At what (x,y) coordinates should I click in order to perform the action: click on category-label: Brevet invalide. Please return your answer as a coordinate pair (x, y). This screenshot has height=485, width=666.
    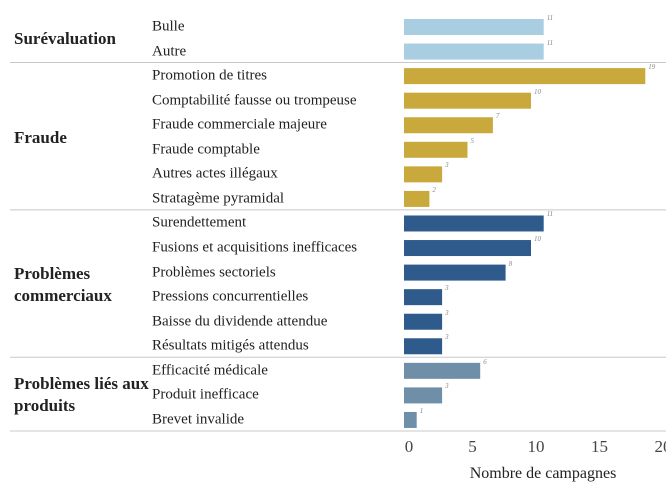
    Looking at the image, I should click on (198, 419).